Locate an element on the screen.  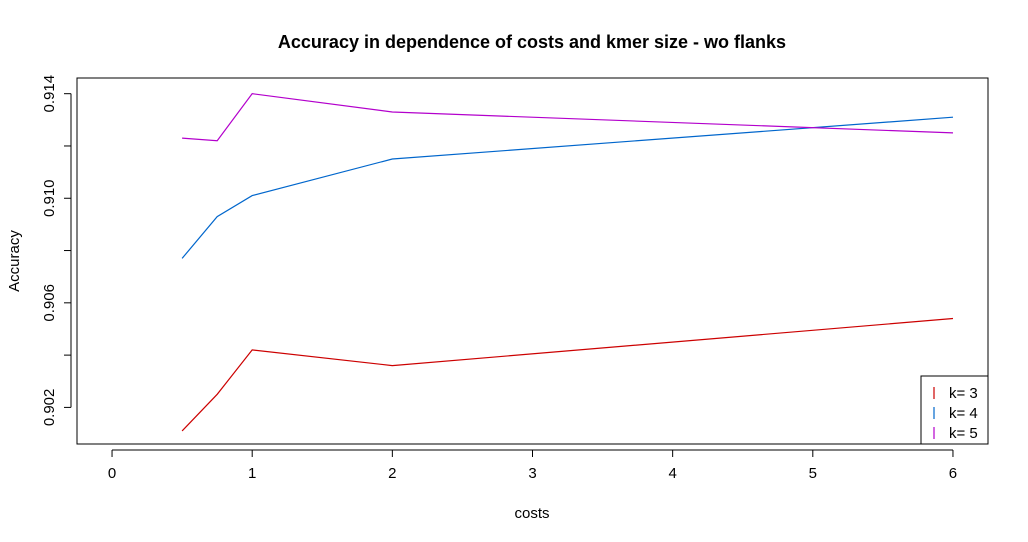
legend-label: k= 5 is located at coordinates (963, 433).